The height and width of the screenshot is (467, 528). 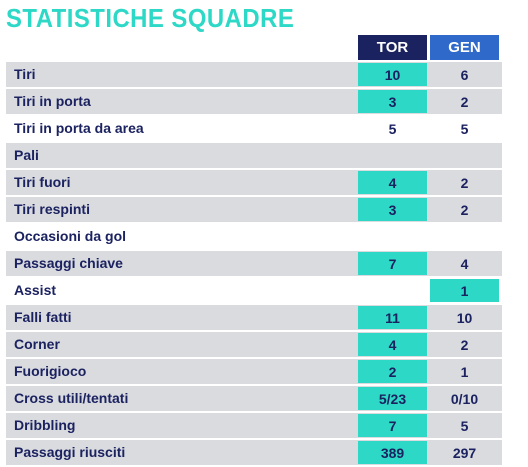 I want to click on stat-label: Cross utili/tentati, so click(x=71, y=398).